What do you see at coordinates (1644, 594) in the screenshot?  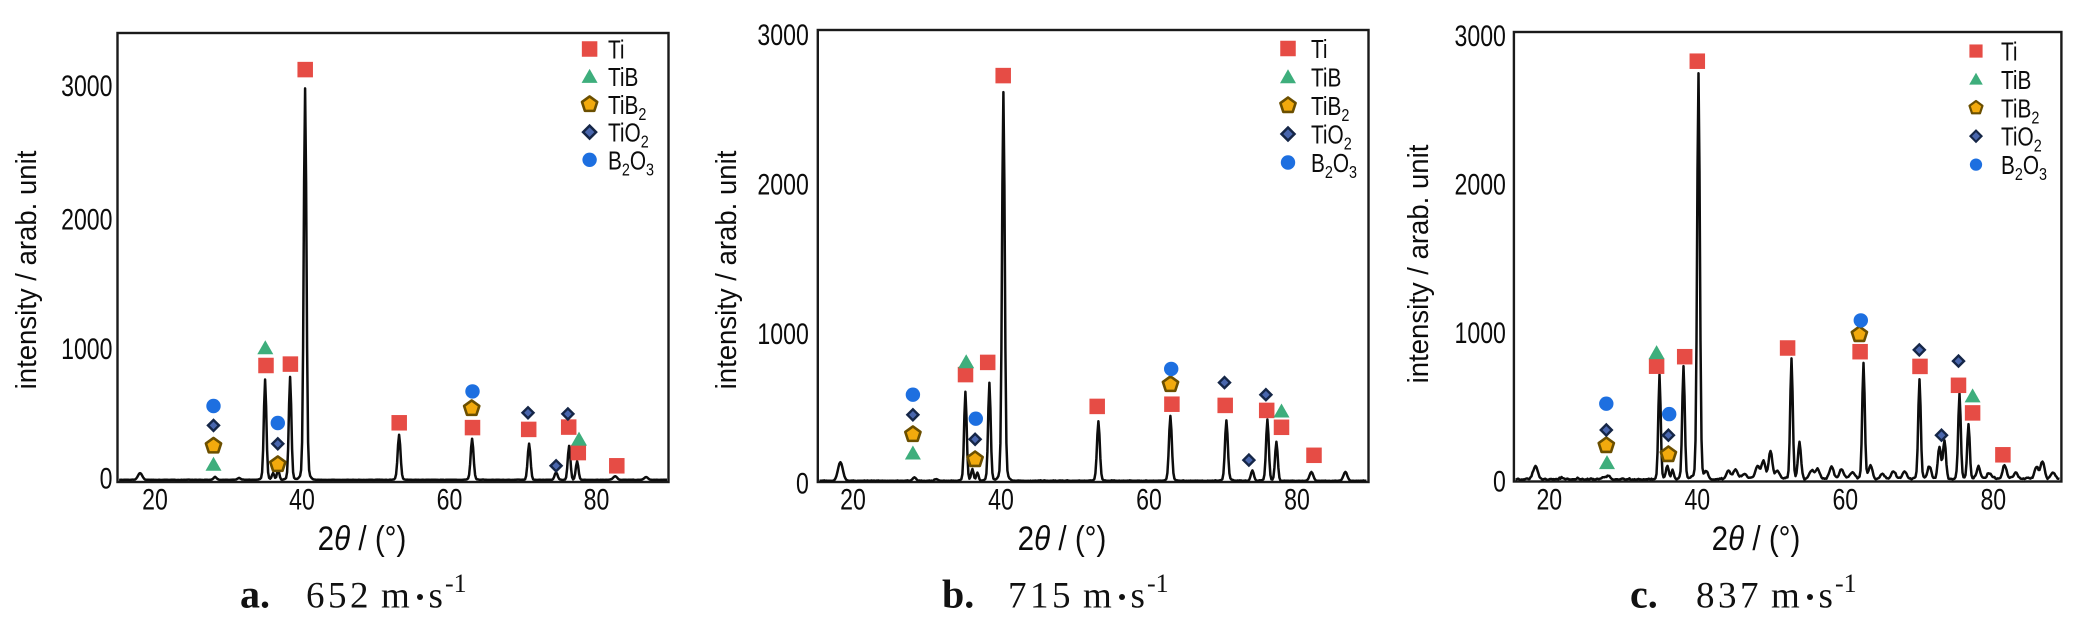 I see `svg-text: c.` at bounding box center [1644, 594].